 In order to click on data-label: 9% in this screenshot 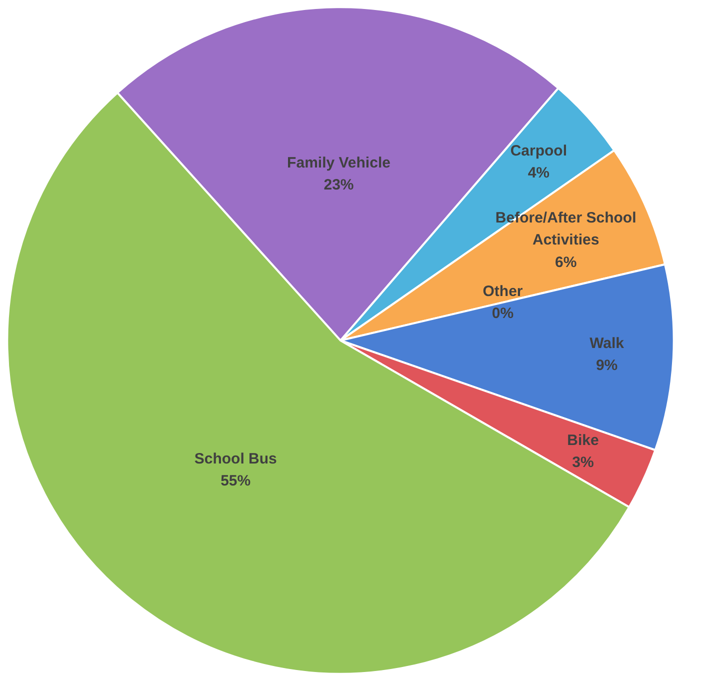, I will do `click(607, 365)`.